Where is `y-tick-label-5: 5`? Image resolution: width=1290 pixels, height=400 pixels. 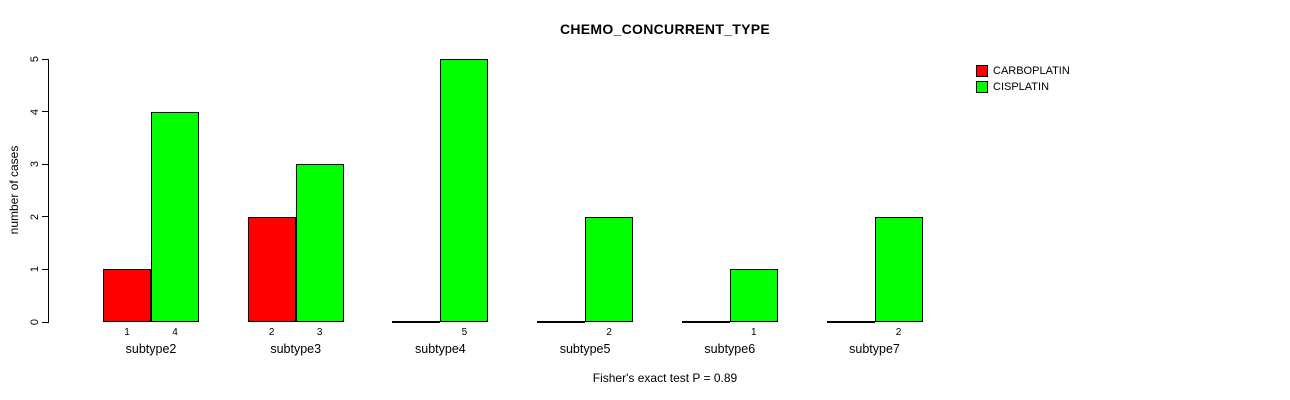
y-tick-label-5: 5 is located at coordinates (35, 59).